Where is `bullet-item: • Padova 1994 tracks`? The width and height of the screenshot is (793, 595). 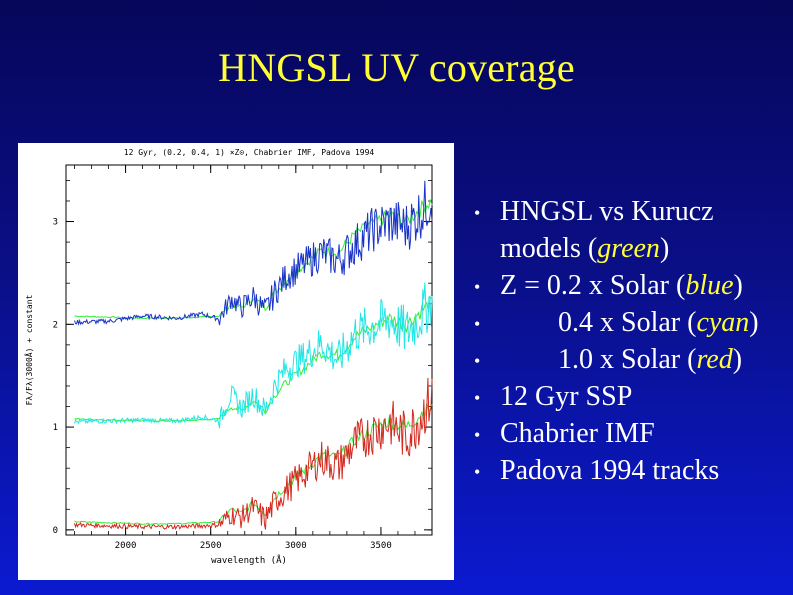 bullet-item: • Padova 1994 tracks is located at coordinates (633, 471).